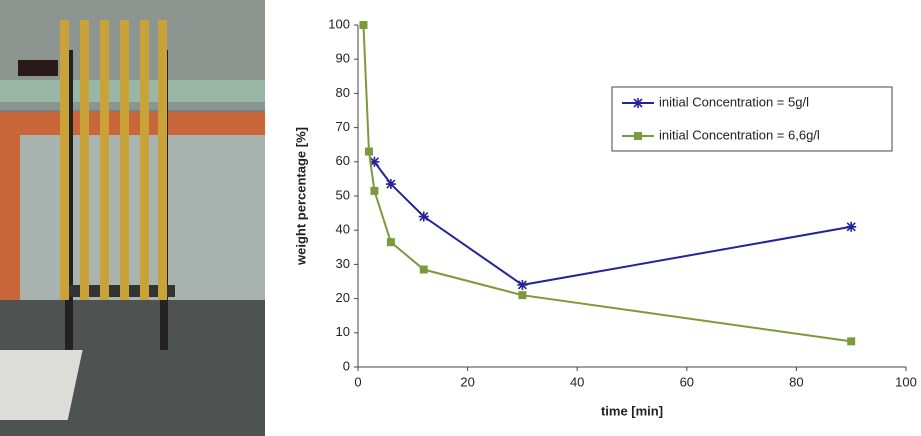 This screenshot has height=436, width=921. What do you see at coordinates (577, 381) in the screenshot?
I see `x-tick-label: 40` at bounding box center [577, 381].